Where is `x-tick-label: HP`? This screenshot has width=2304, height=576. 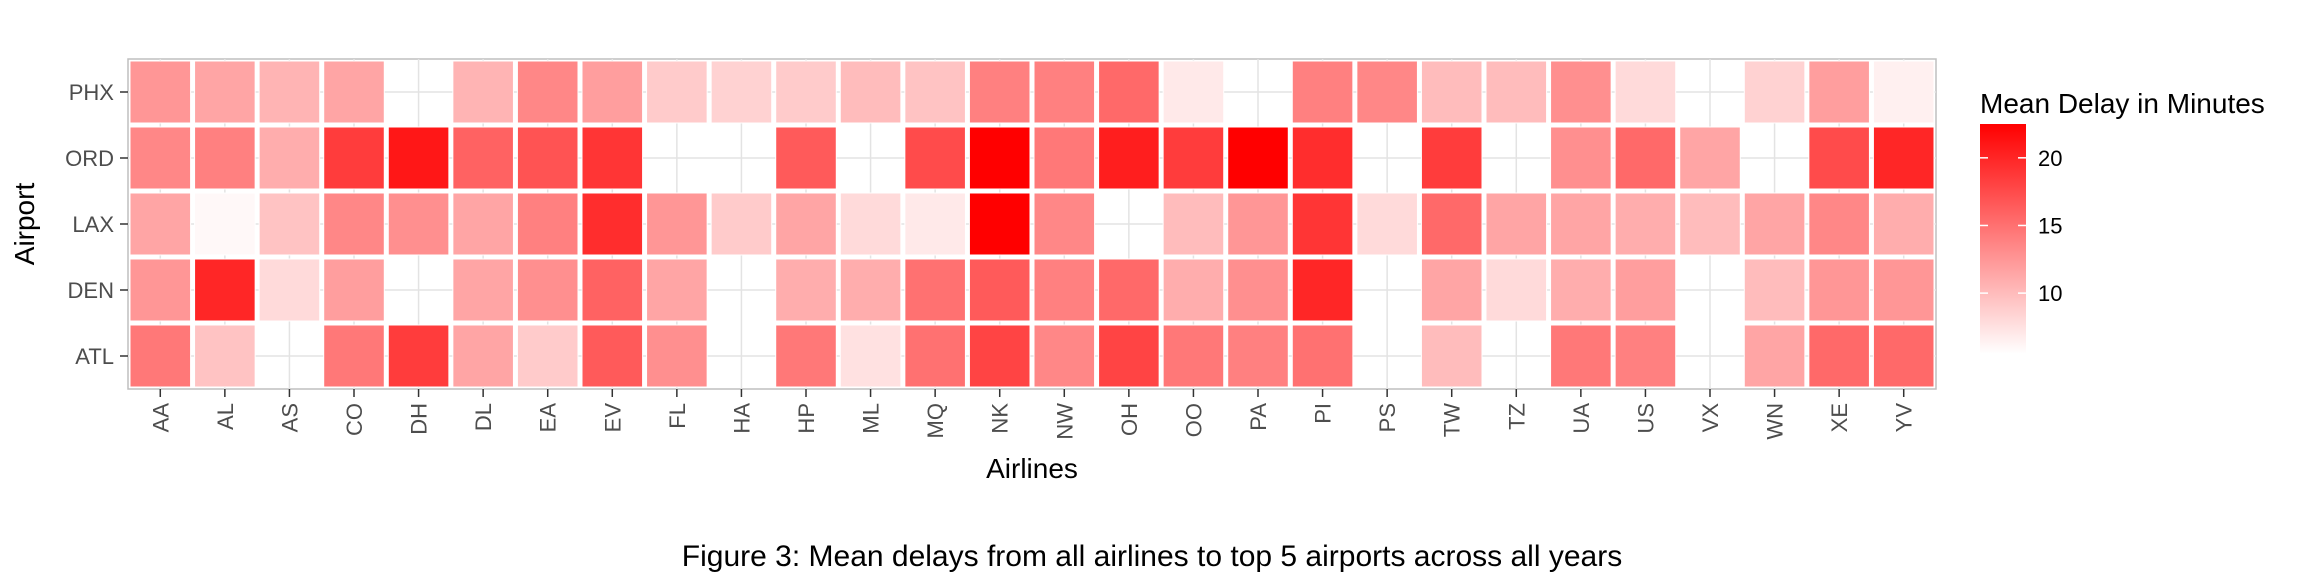 x-tick-label: HP is located at coordinates (806, 418).